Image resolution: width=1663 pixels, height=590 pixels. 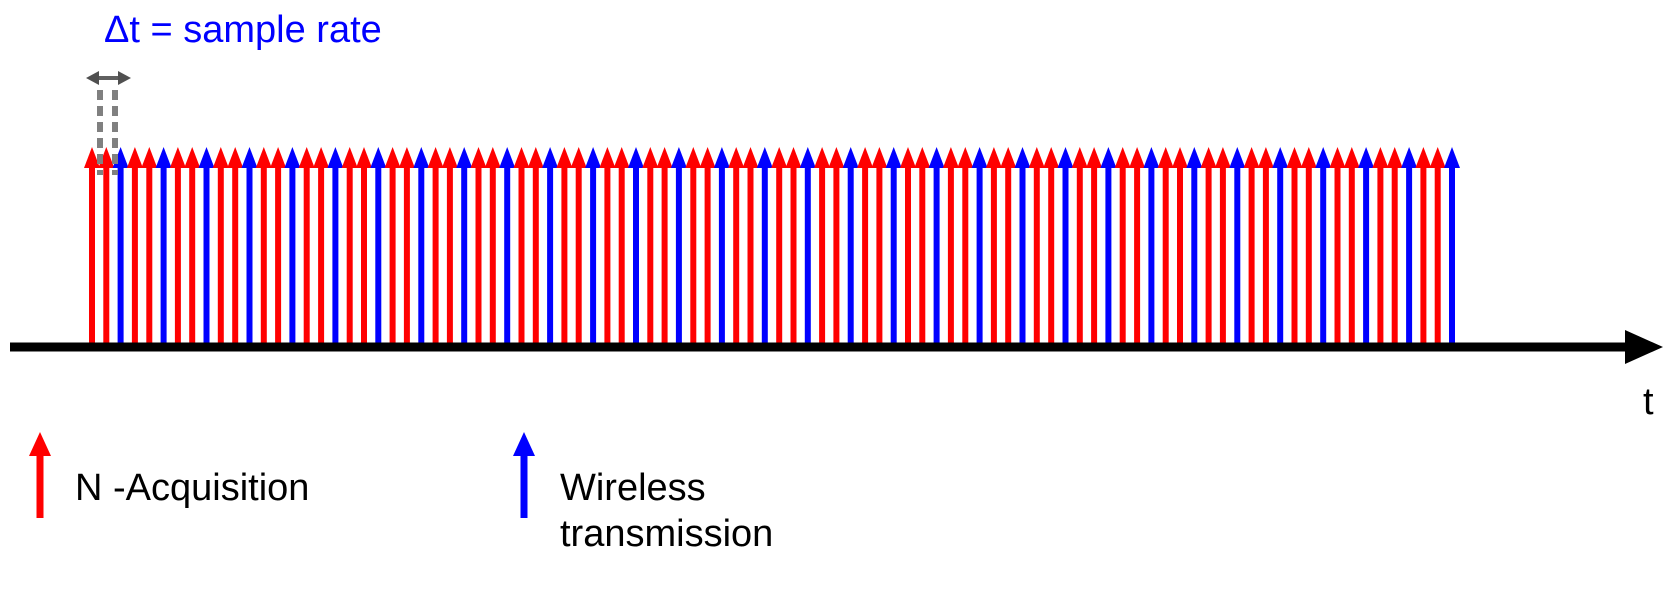 What do you see at coordinates (192, 488) in the screenshot?
I see `legend-acquisition-label: N -Acquisition` at bounding box center [192, 488].